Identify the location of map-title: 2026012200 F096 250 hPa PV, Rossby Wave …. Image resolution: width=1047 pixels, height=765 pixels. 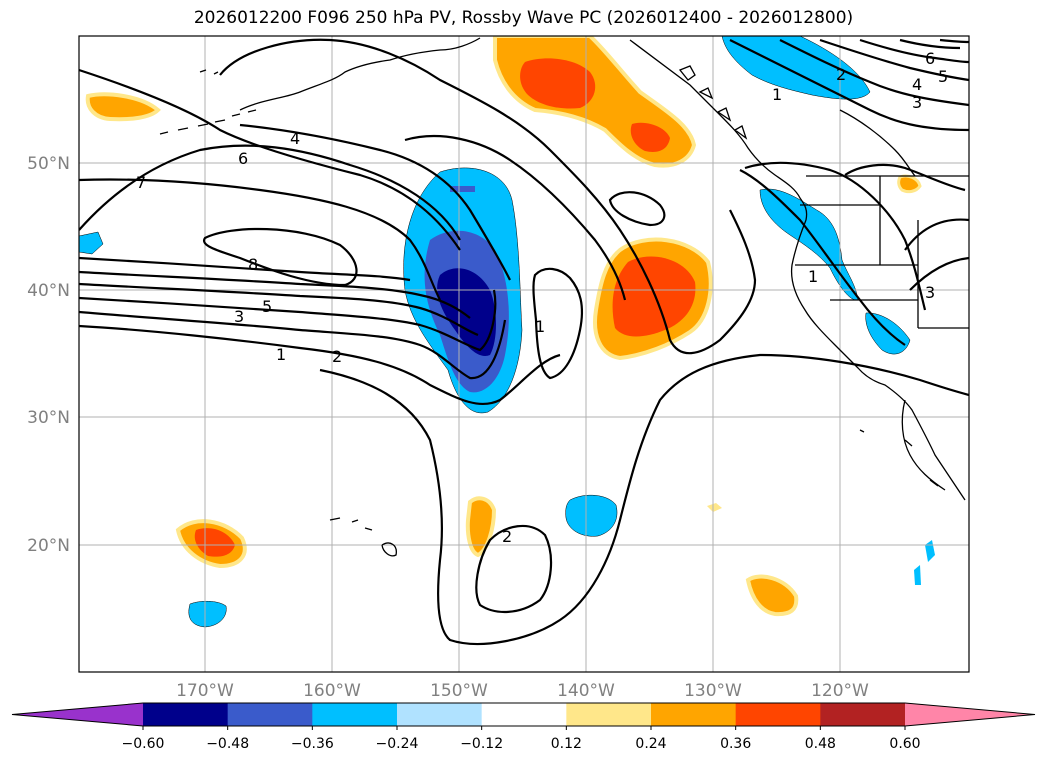
(523, 18).